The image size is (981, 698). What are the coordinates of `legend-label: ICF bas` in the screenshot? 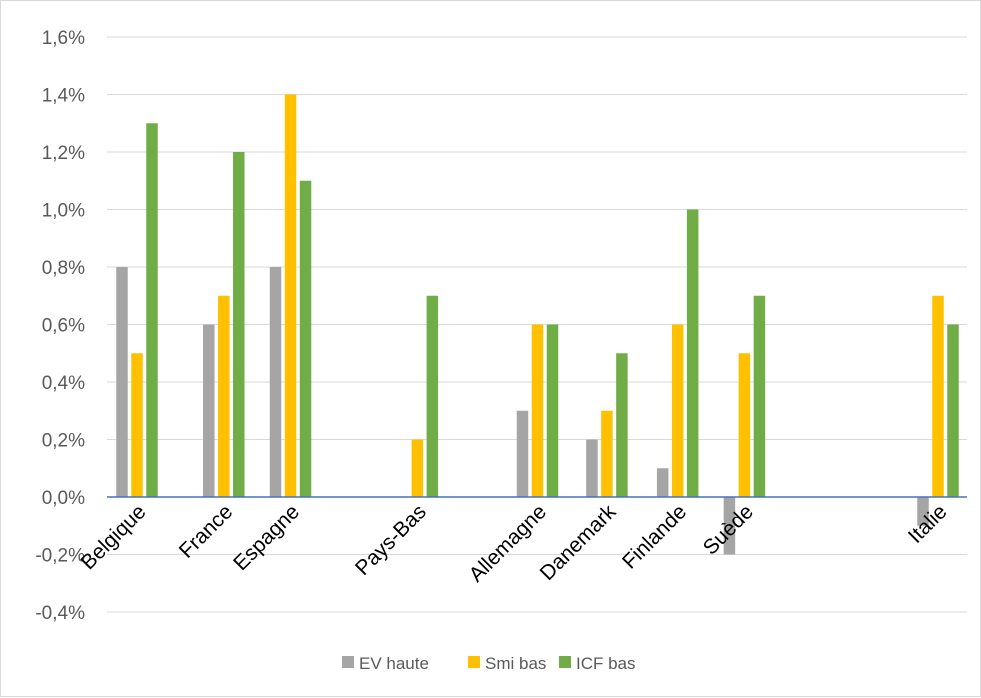 It's located at (606, 663).